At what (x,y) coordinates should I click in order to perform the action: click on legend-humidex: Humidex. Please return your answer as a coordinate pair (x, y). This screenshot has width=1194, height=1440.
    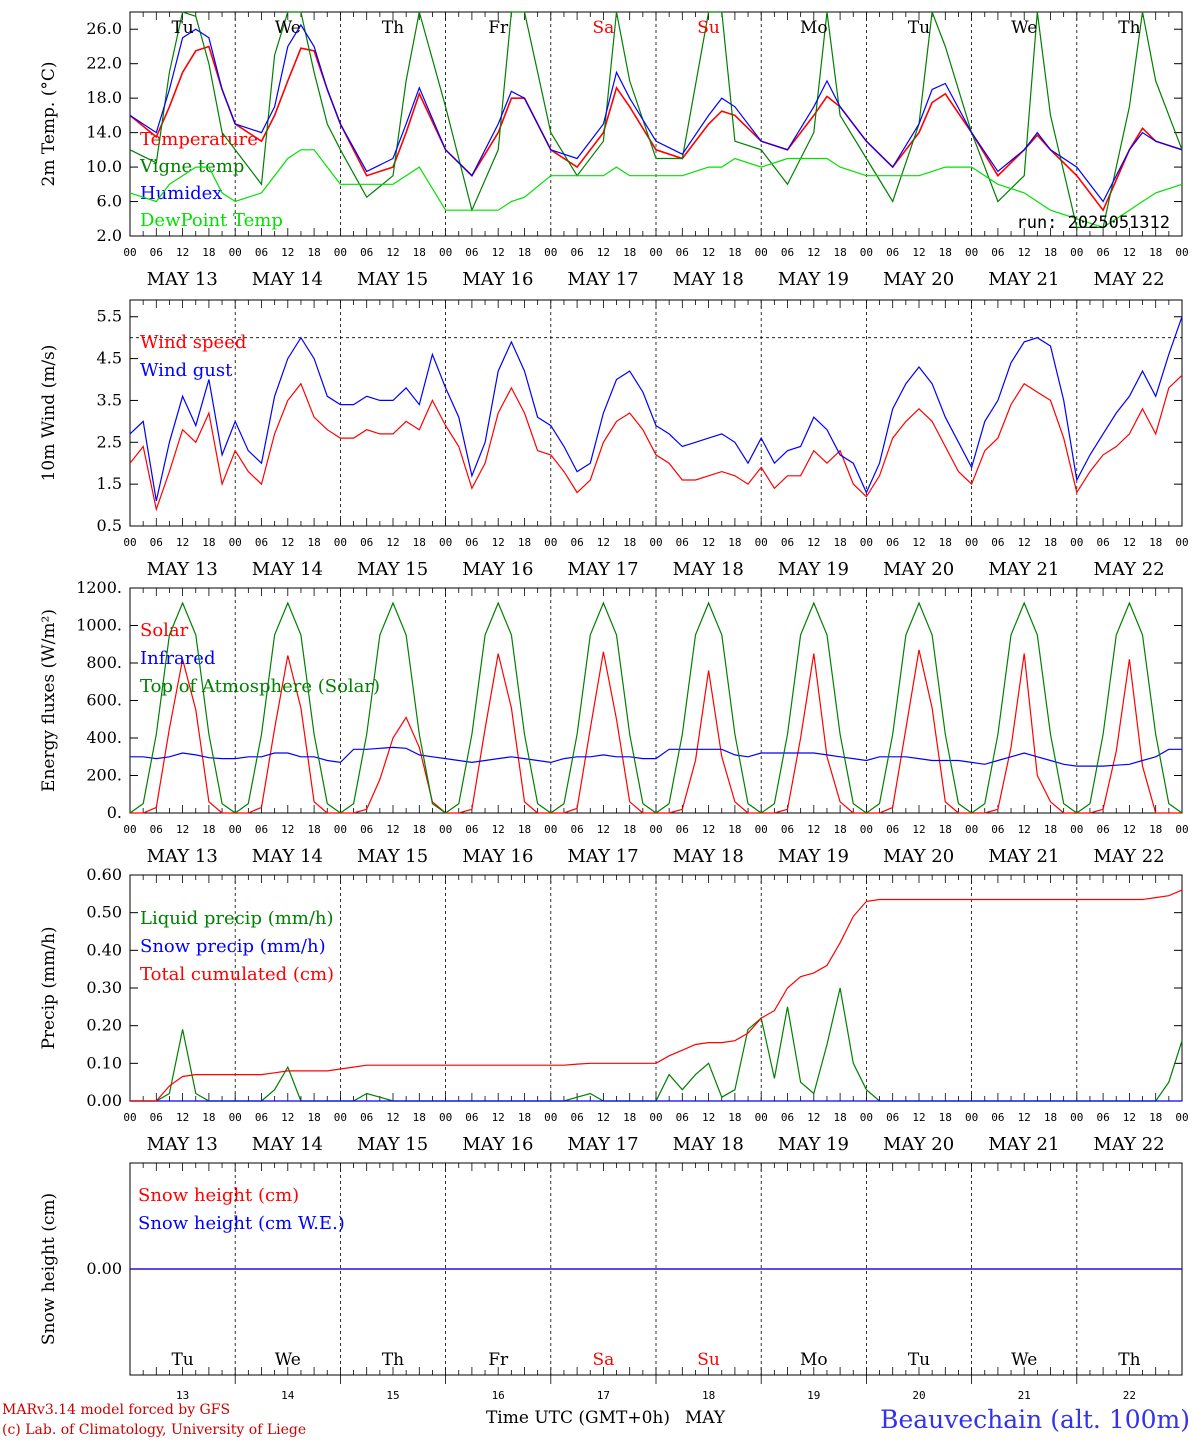
    Looking at the image, I should click on (181, 193).